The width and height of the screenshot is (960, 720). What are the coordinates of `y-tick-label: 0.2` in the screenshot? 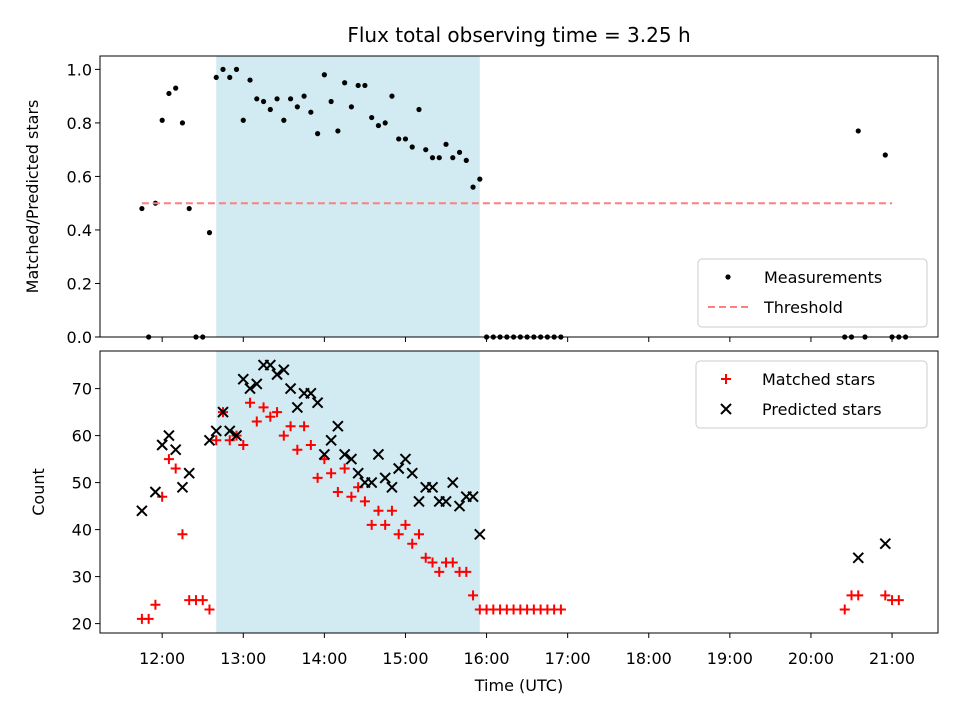 It's located at (79, 283).